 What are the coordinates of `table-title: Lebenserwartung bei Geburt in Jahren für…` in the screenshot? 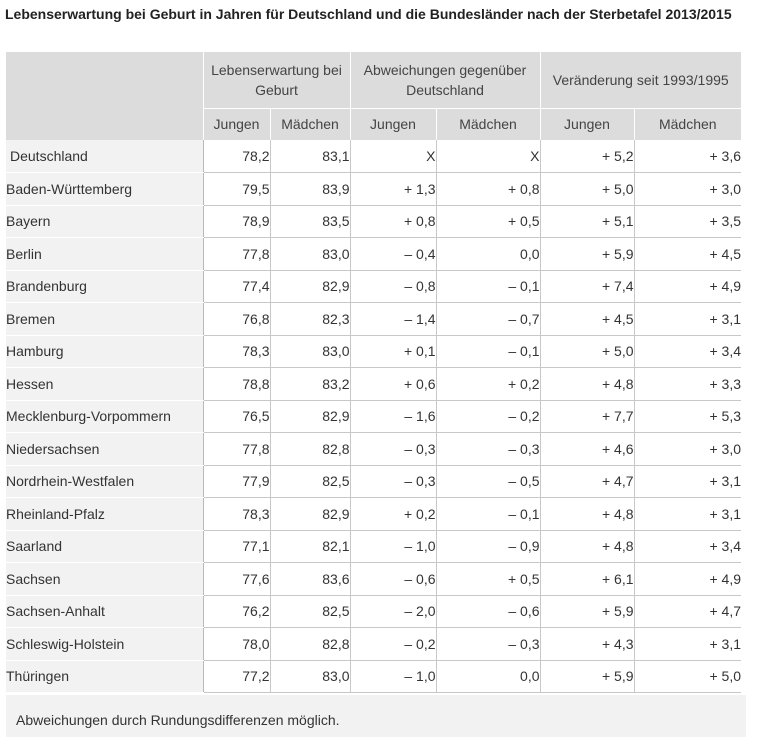 It's located at (368, 14).